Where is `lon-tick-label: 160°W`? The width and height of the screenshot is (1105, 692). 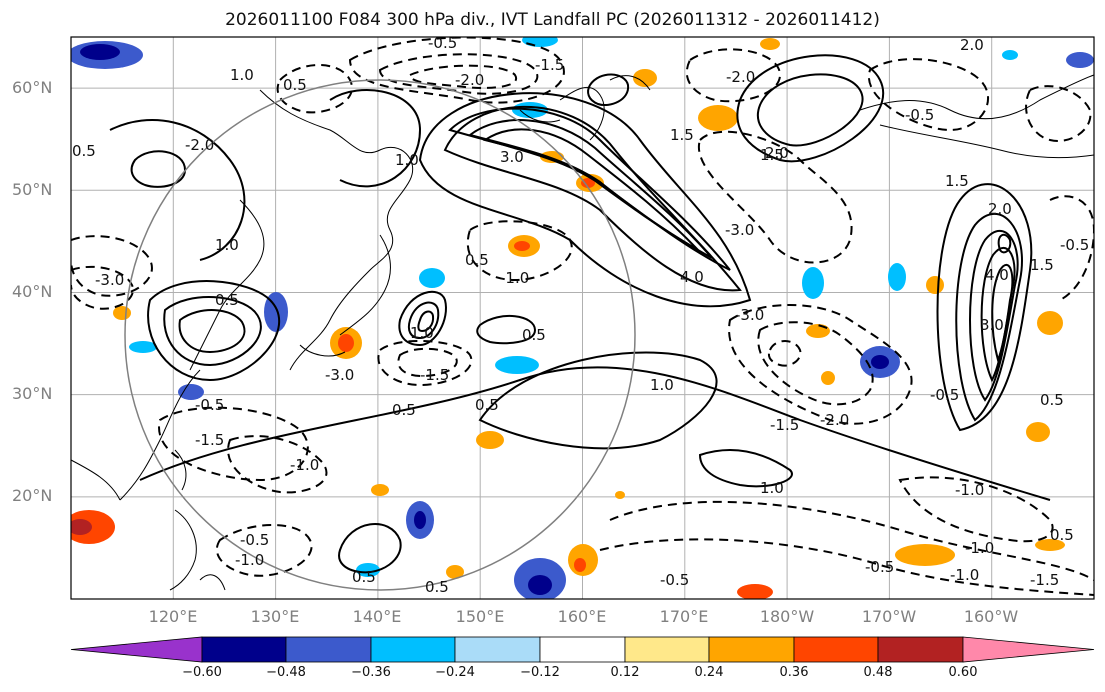
lon-tick-label: 160°W is located at coordinates (991, 616).